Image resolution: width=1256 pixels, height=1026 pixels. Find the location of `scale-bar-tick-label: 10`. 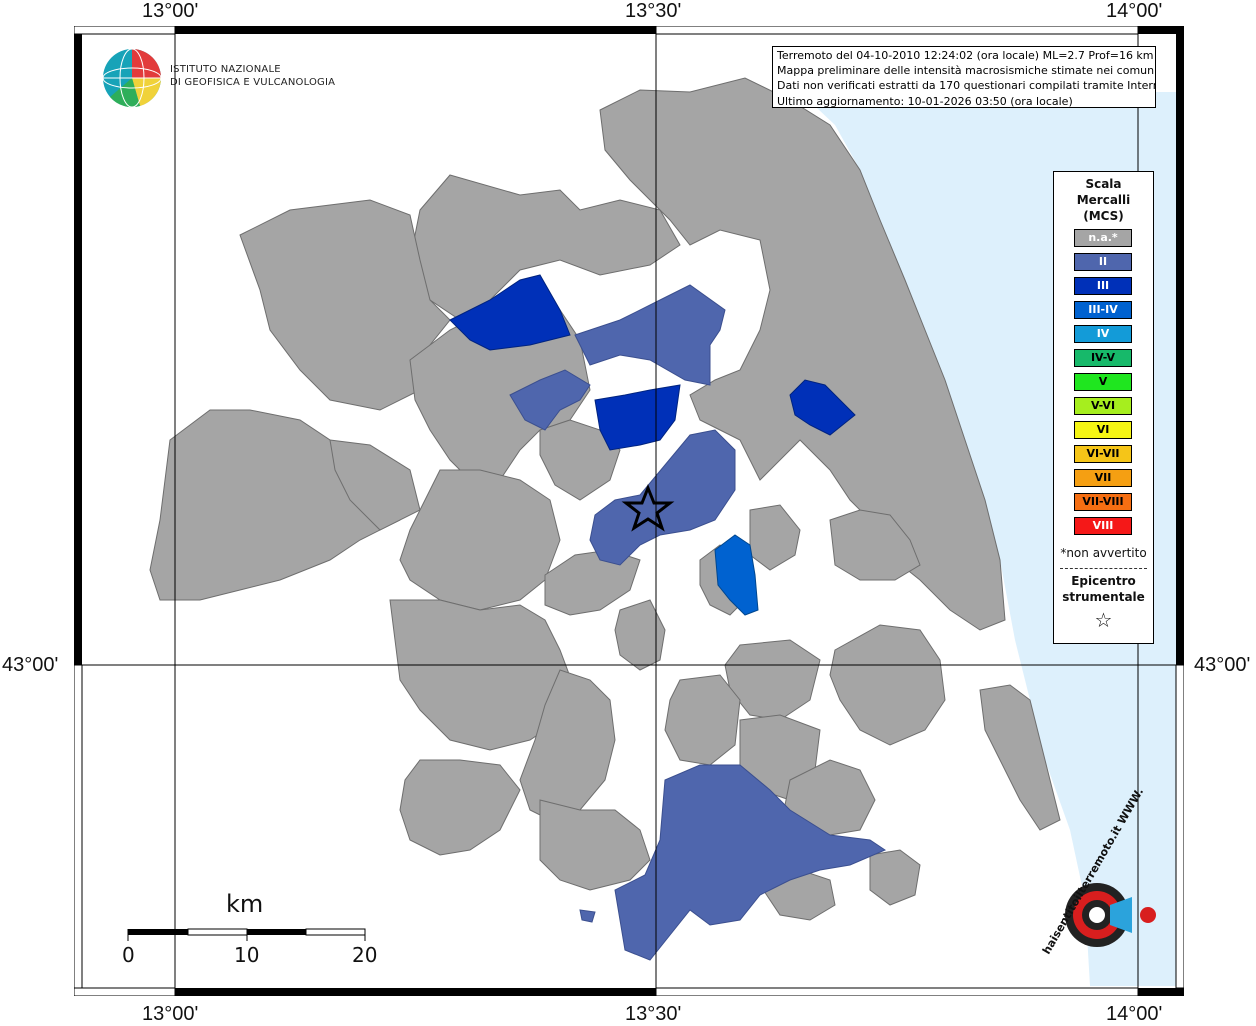

scale-bar-tick-label: 10 is located at coordinates (247, 955).